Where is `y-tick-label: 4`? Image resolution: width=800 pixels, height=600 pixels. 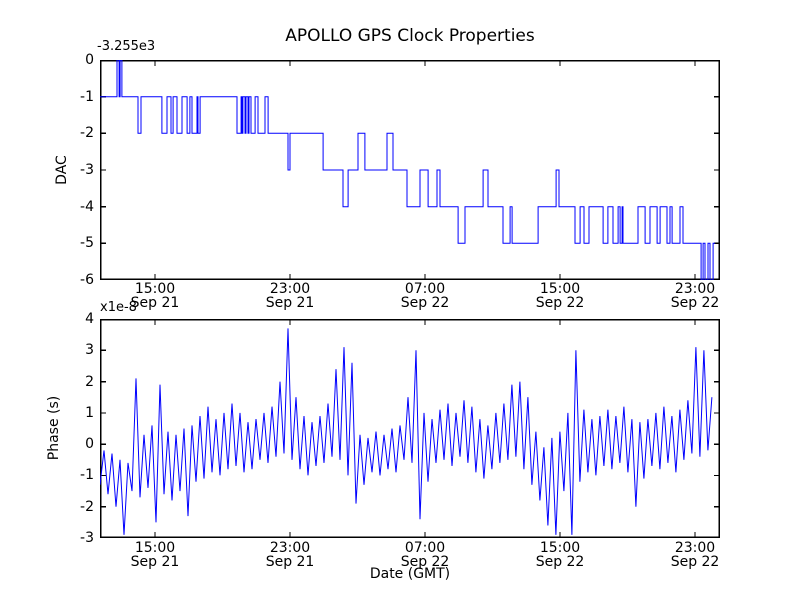 y-tick-label: 4 is located at coordinates (89, 319).